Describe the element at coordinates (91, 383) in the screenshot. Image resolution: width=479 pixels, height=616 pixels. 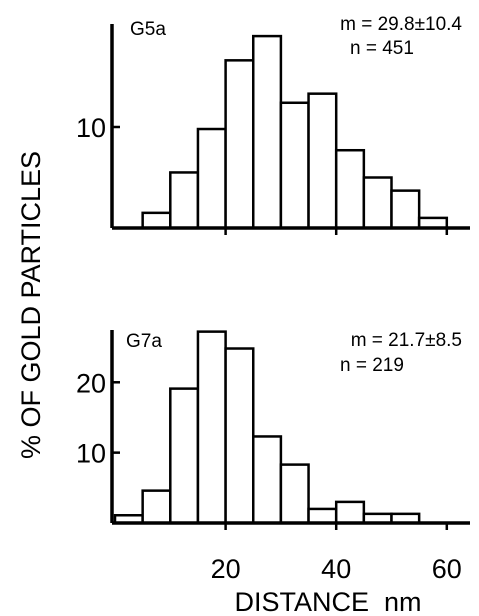
I see `y-tick-label: 20` at that location.